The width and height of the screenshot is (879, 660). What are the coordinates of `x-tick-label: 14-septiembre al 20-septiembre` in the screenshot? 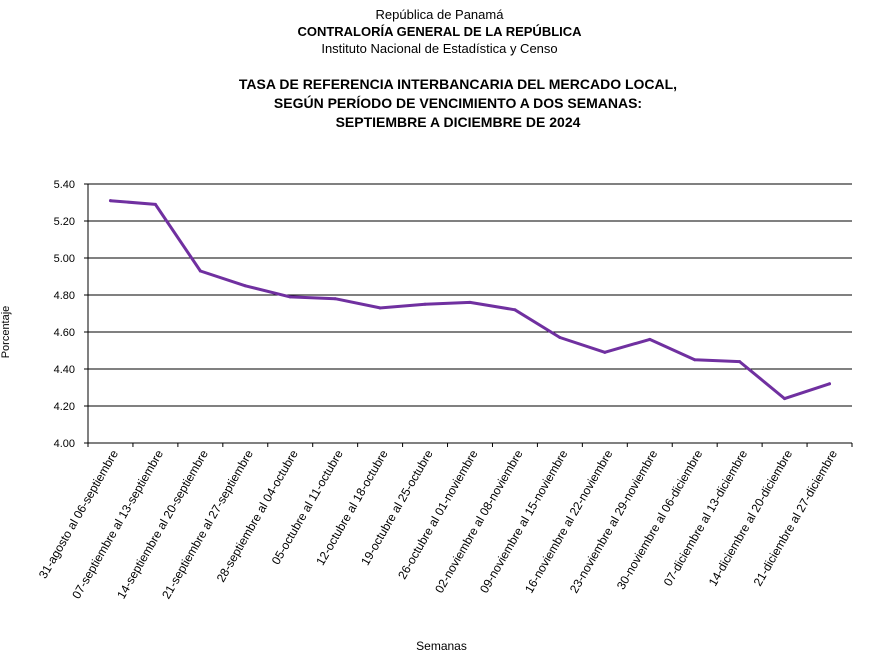 It's located at (162, 524).